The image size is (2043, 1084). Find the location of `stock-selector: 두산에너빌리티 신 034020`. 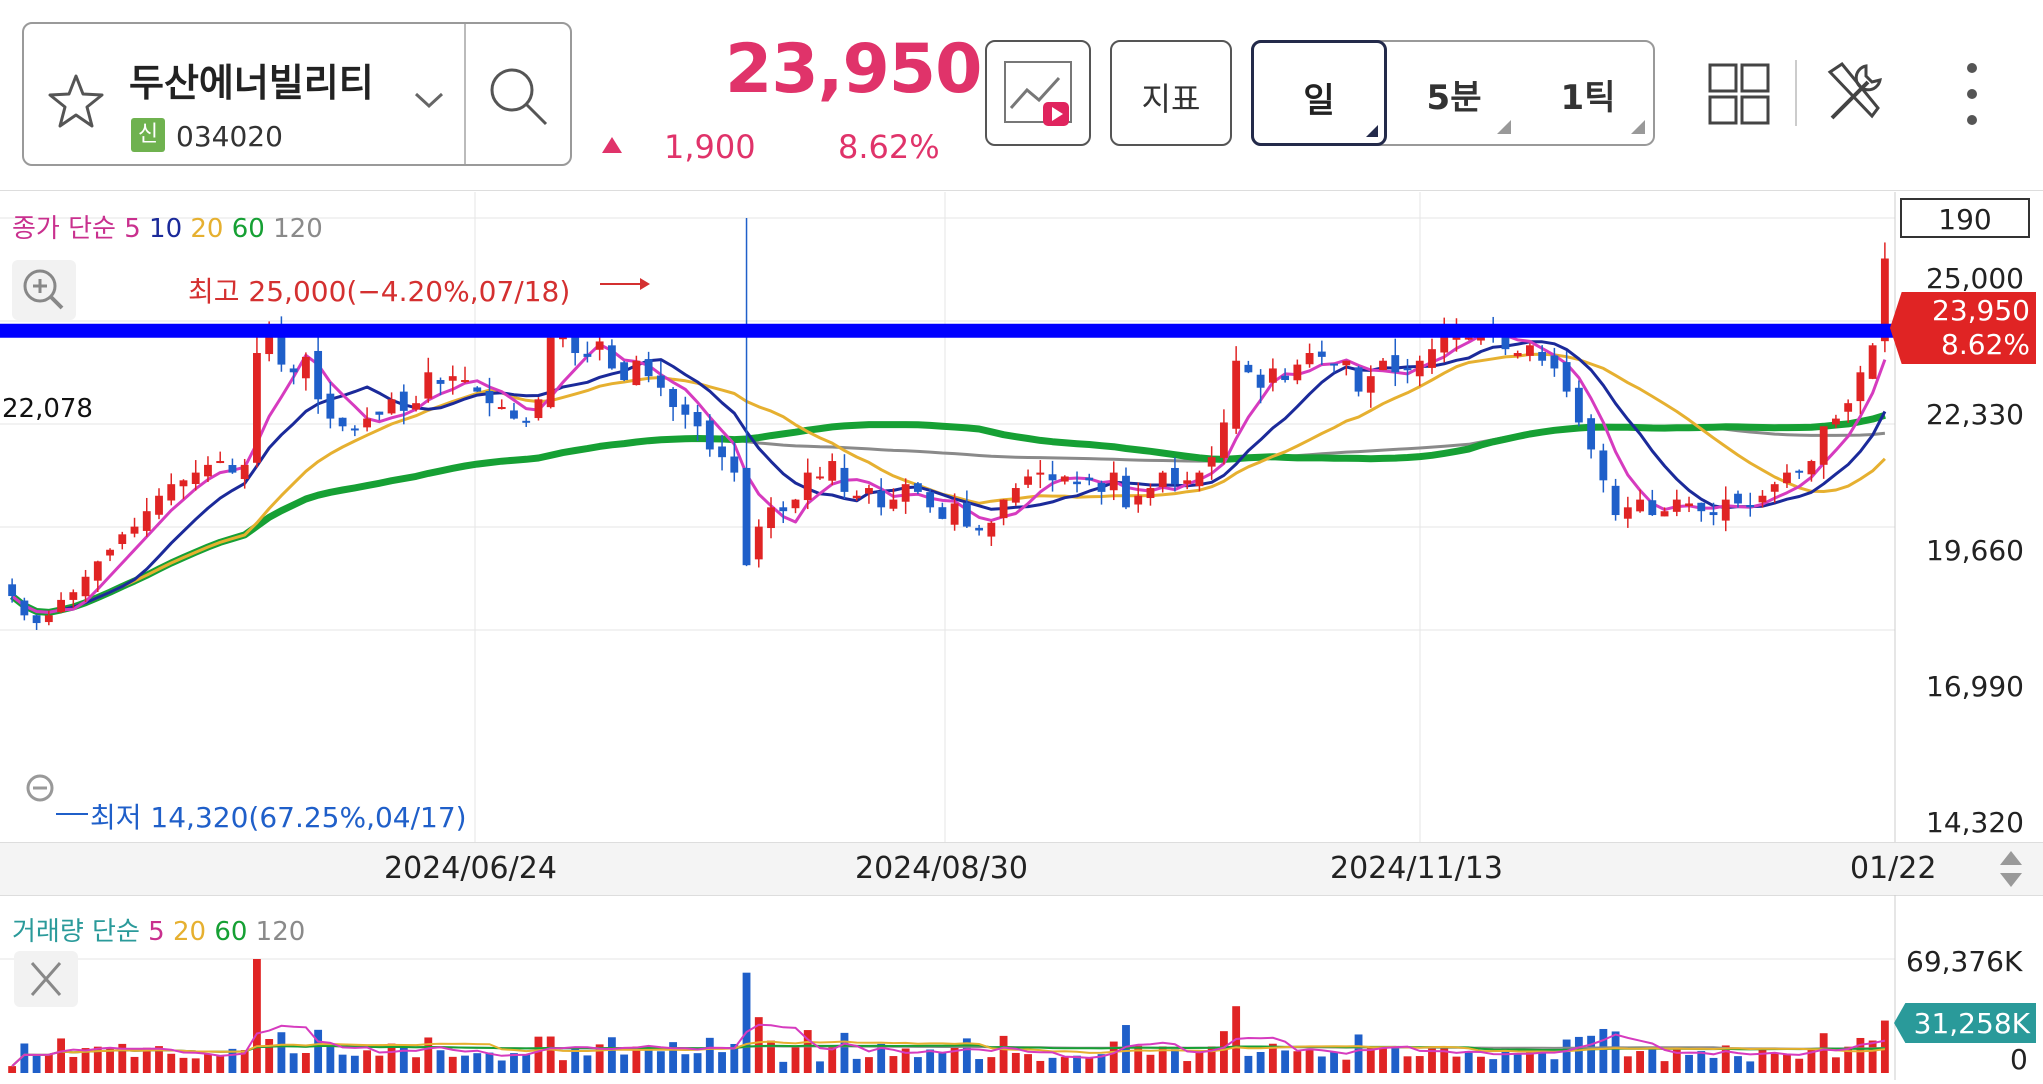

stock-selector: 두산에너빌리티 신 034020 is located at coordinates (297, 94).